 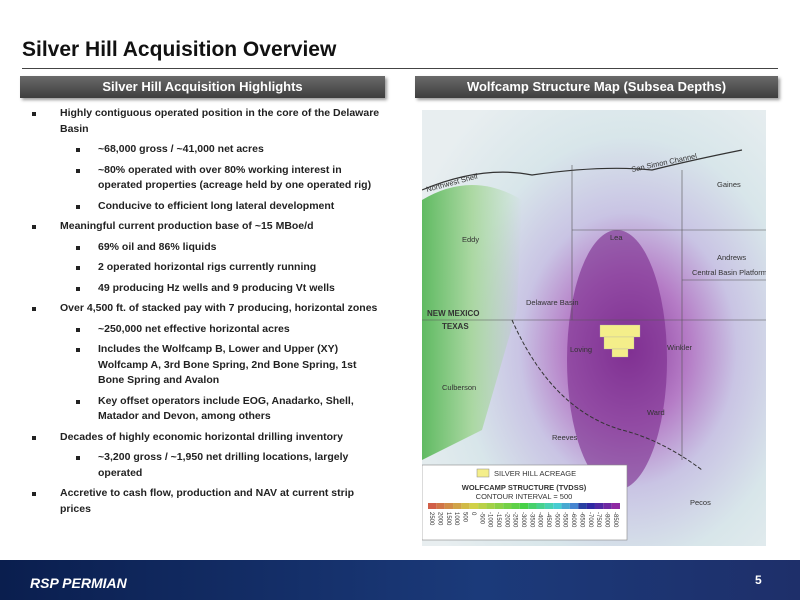 What do you see at coordinates (515, 520) in the screenshot?
I see `legend-scale-label: -2500` at bounding box center [515, 520].